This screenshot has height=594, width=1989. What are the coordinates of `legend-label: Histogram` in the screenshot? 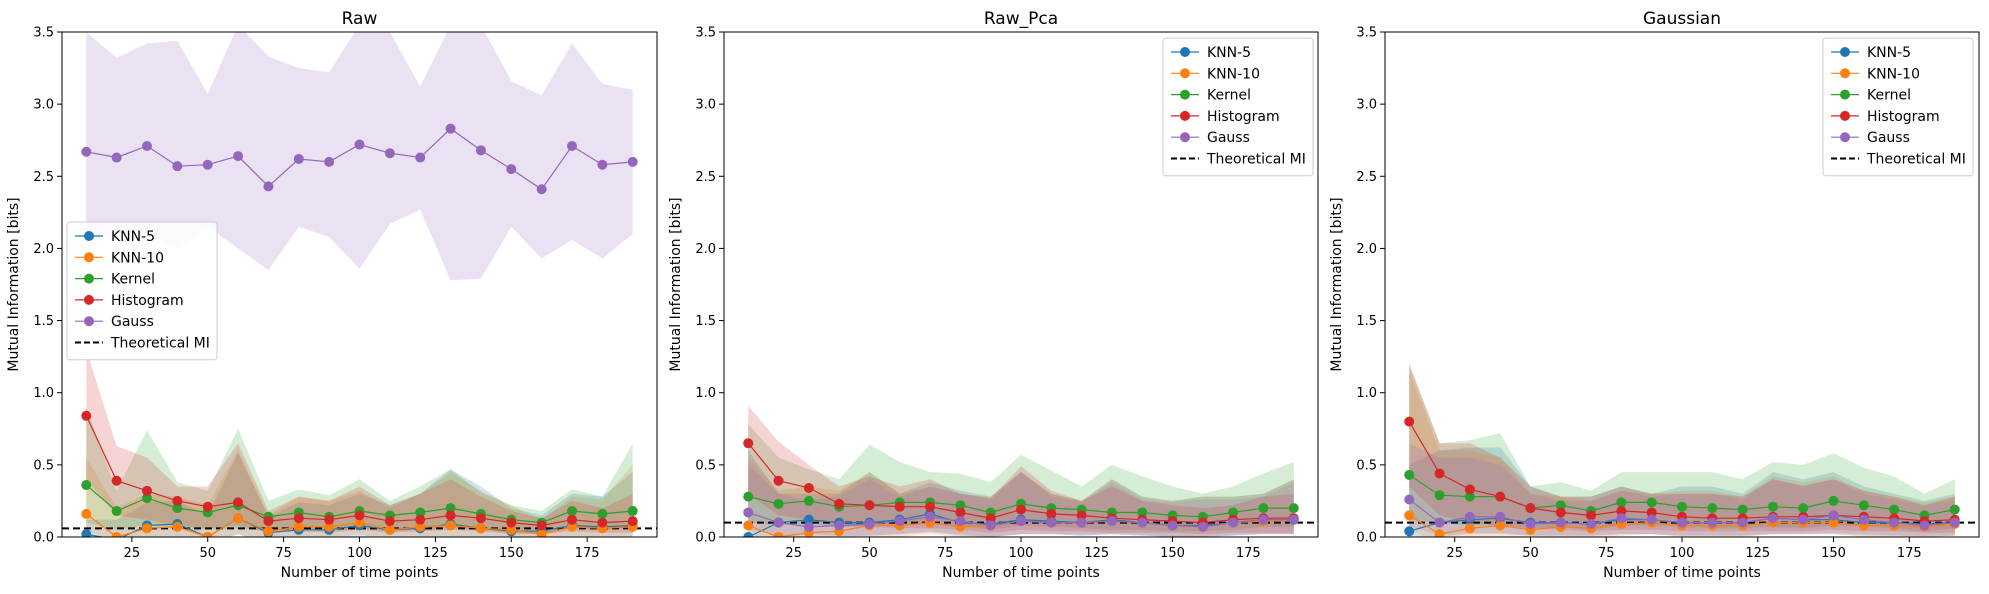 It's located at (147, 301).